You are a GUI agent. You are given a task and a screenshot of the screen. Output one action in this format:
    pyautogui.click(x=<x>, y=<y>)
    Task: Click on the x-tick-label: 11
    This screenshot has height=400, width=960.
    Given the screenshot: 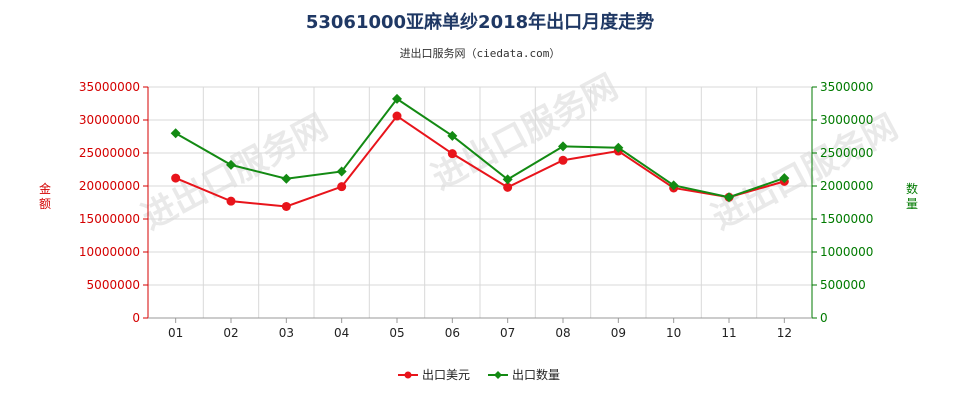 What is the action you would take?
    pyautogui.click(x=728, y=333)
    